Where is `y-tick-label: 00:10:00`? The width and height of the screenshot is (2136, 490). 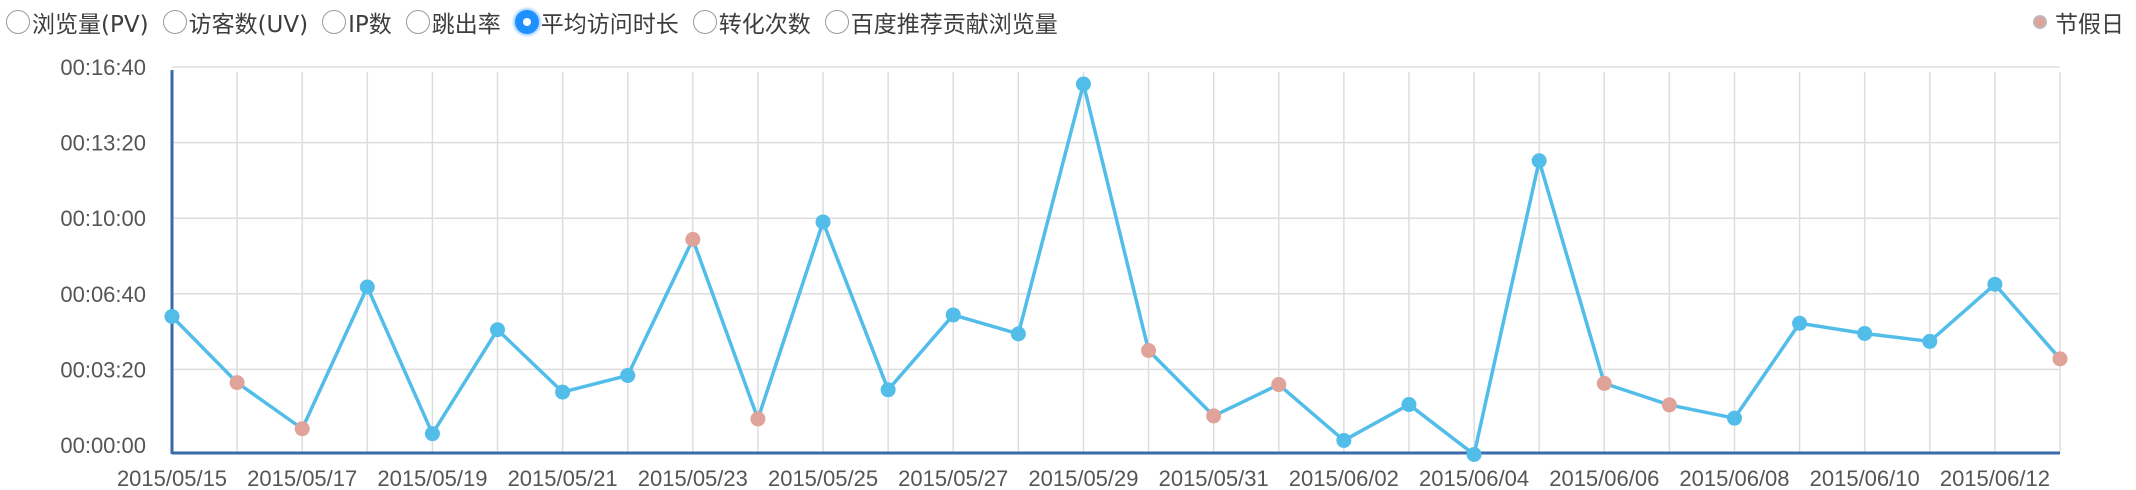
y-tick-label: 00:10:00 is located at coordinates (103, 218).